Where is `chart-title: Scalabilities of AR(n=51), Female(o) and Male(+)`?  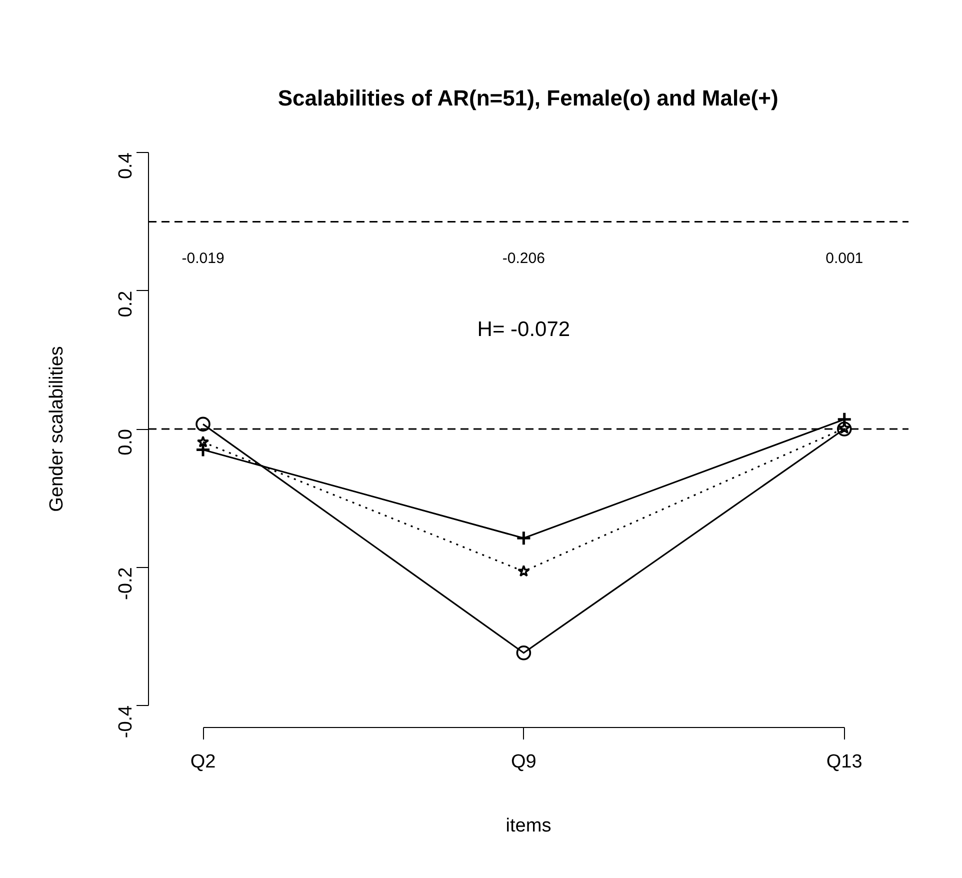
chart-title: Scalabilities of AR(n=51), Female(o) and Male(+) is located at coordinates (528, 98).